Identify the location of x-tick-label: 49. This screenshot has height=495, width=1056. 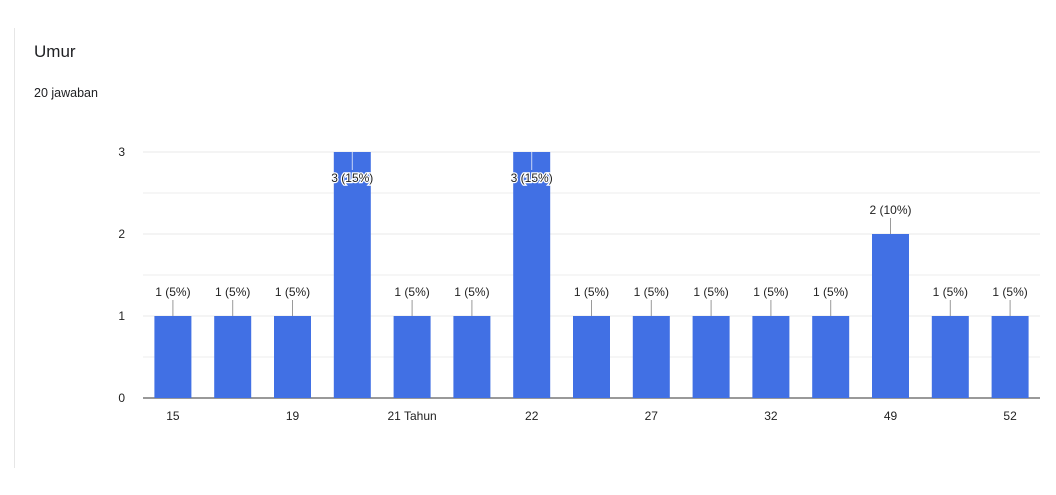
(891, 416).